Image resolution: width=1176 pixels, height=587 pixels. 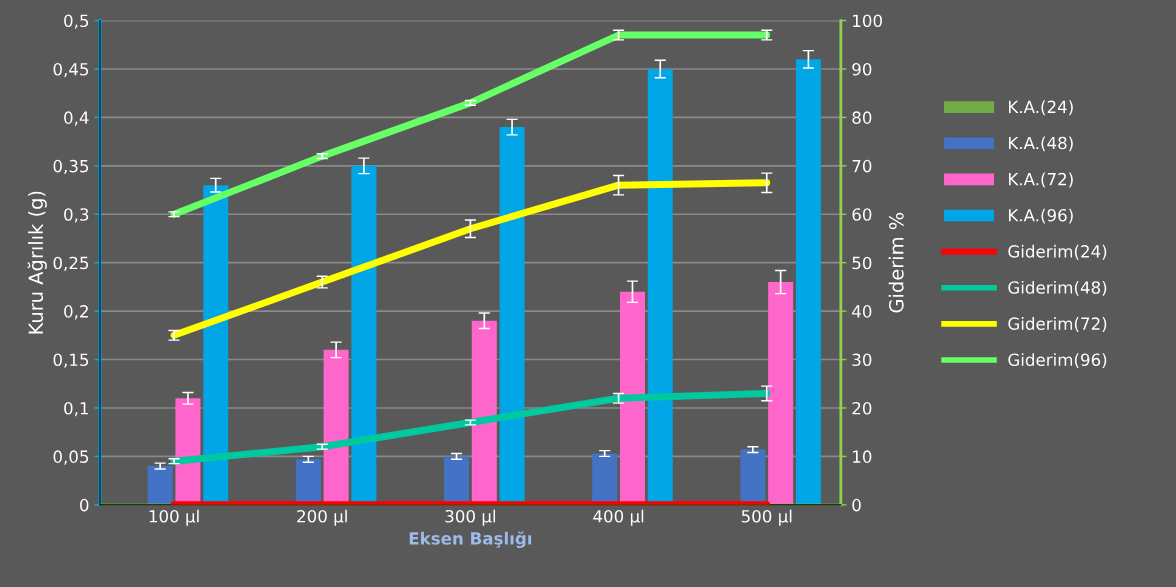 I want to click on legend-label: Giderim(72), so click(x=1057, y=324).